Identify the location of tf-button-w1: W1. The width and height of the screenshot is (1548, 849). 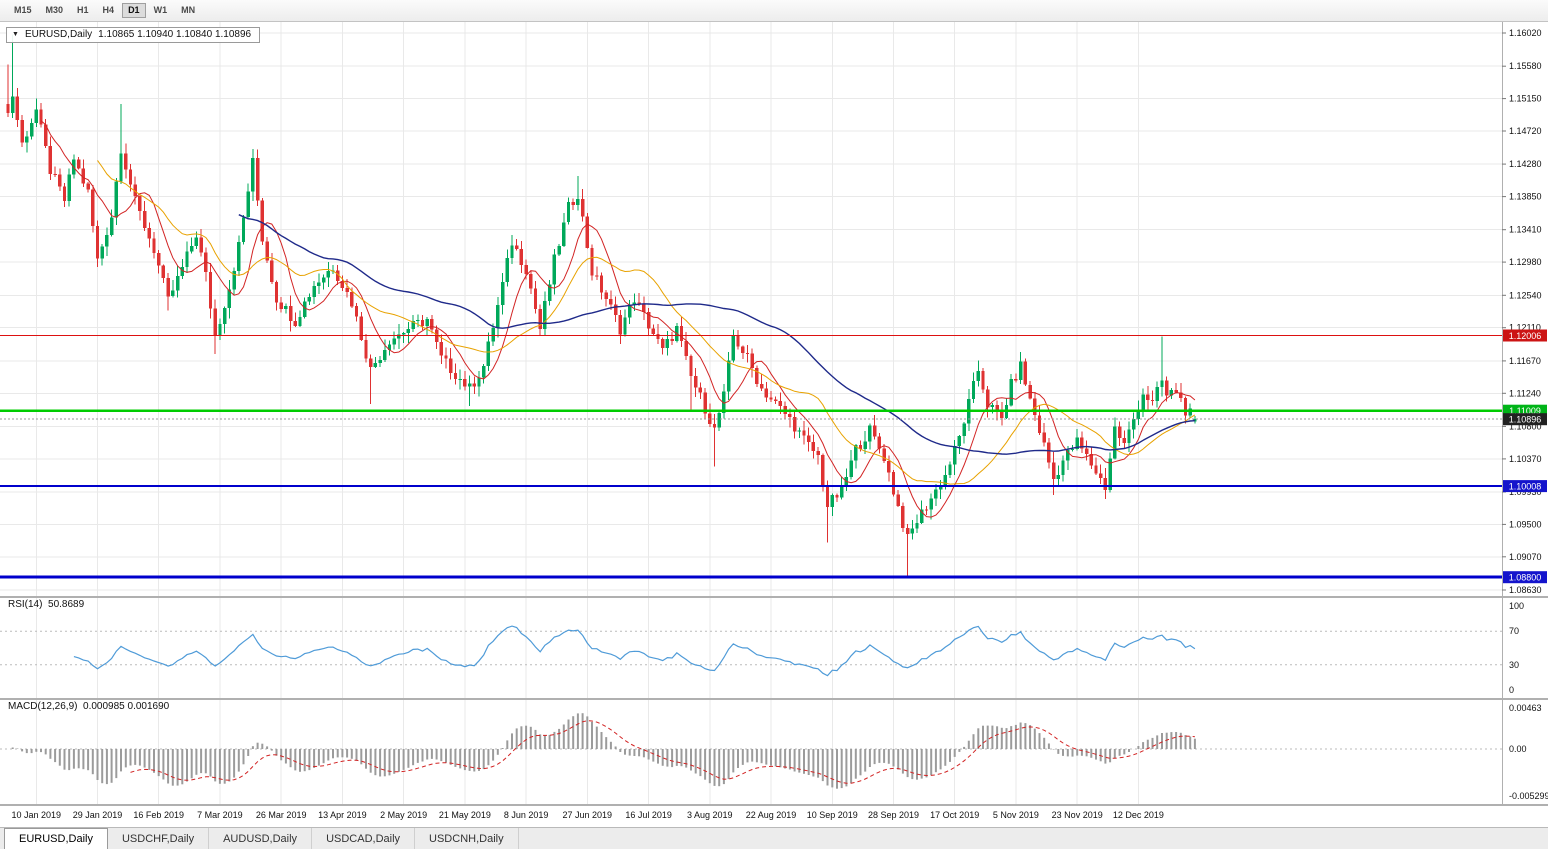
(161, 10).